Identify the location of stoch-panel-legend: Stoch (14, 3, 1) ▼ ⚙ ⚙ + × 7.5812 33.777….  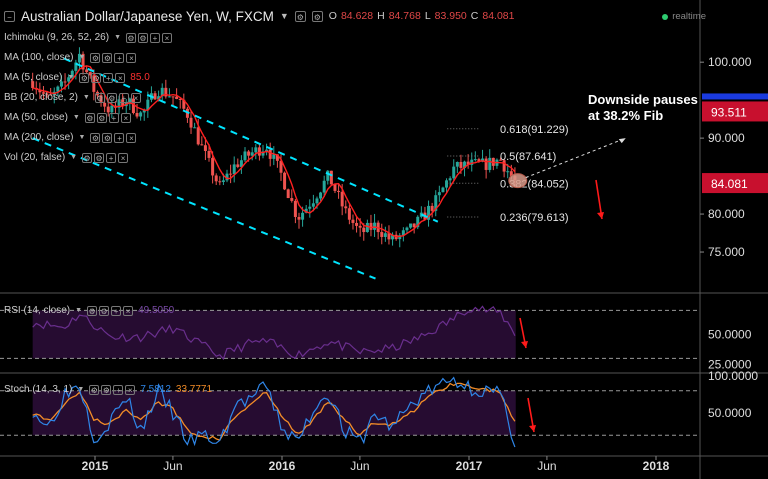
(108, 389).